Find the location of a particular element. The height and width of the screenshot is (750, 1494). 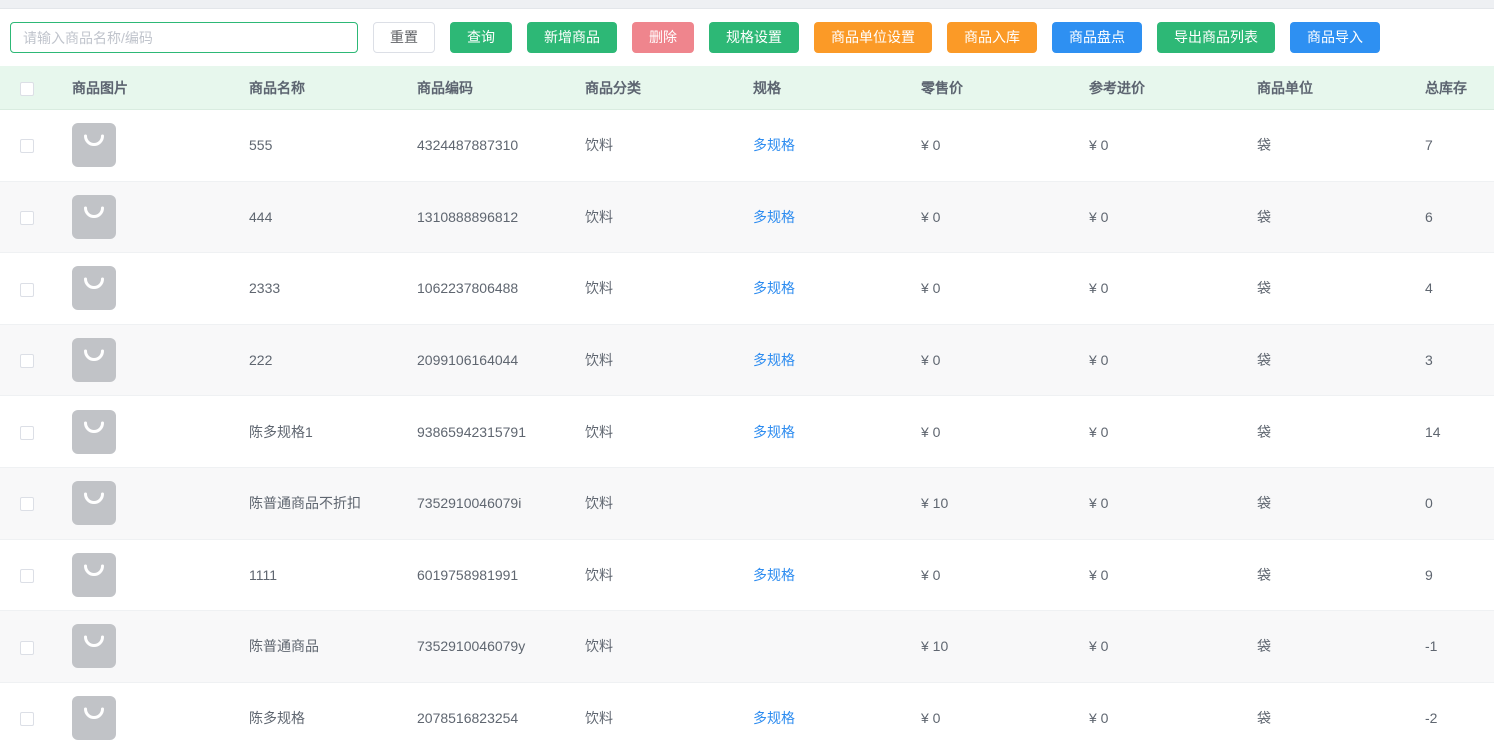

product-code: 2099106164044 is located at coordinates (468, 360).